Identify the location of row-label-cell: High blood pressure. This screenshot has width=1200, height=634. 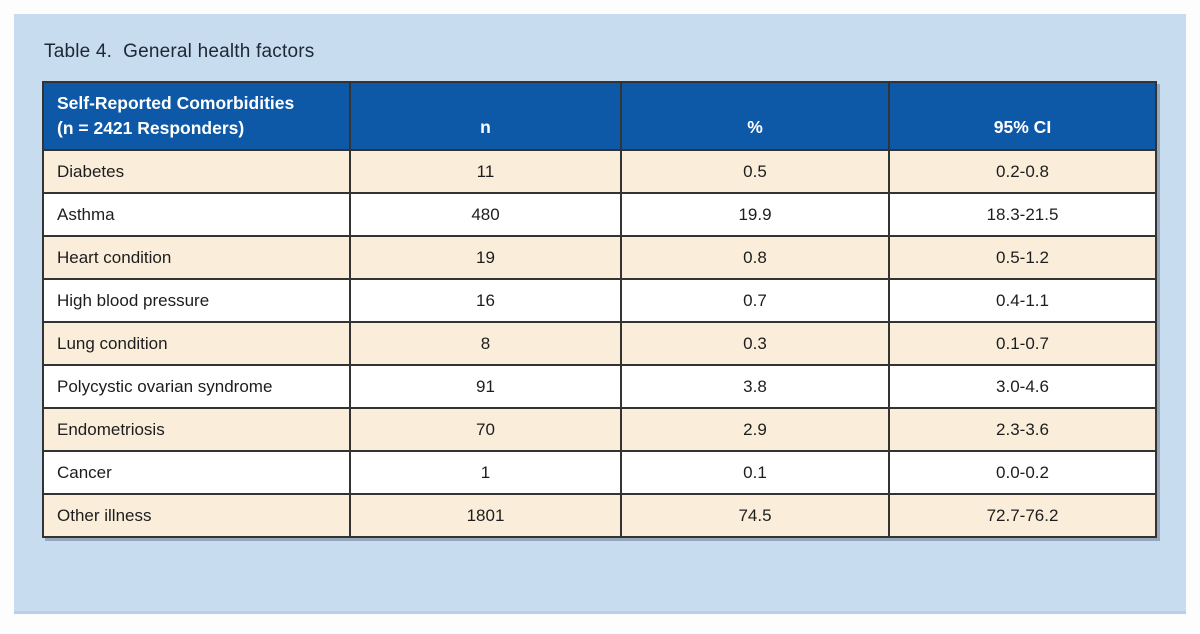
(196, 300).